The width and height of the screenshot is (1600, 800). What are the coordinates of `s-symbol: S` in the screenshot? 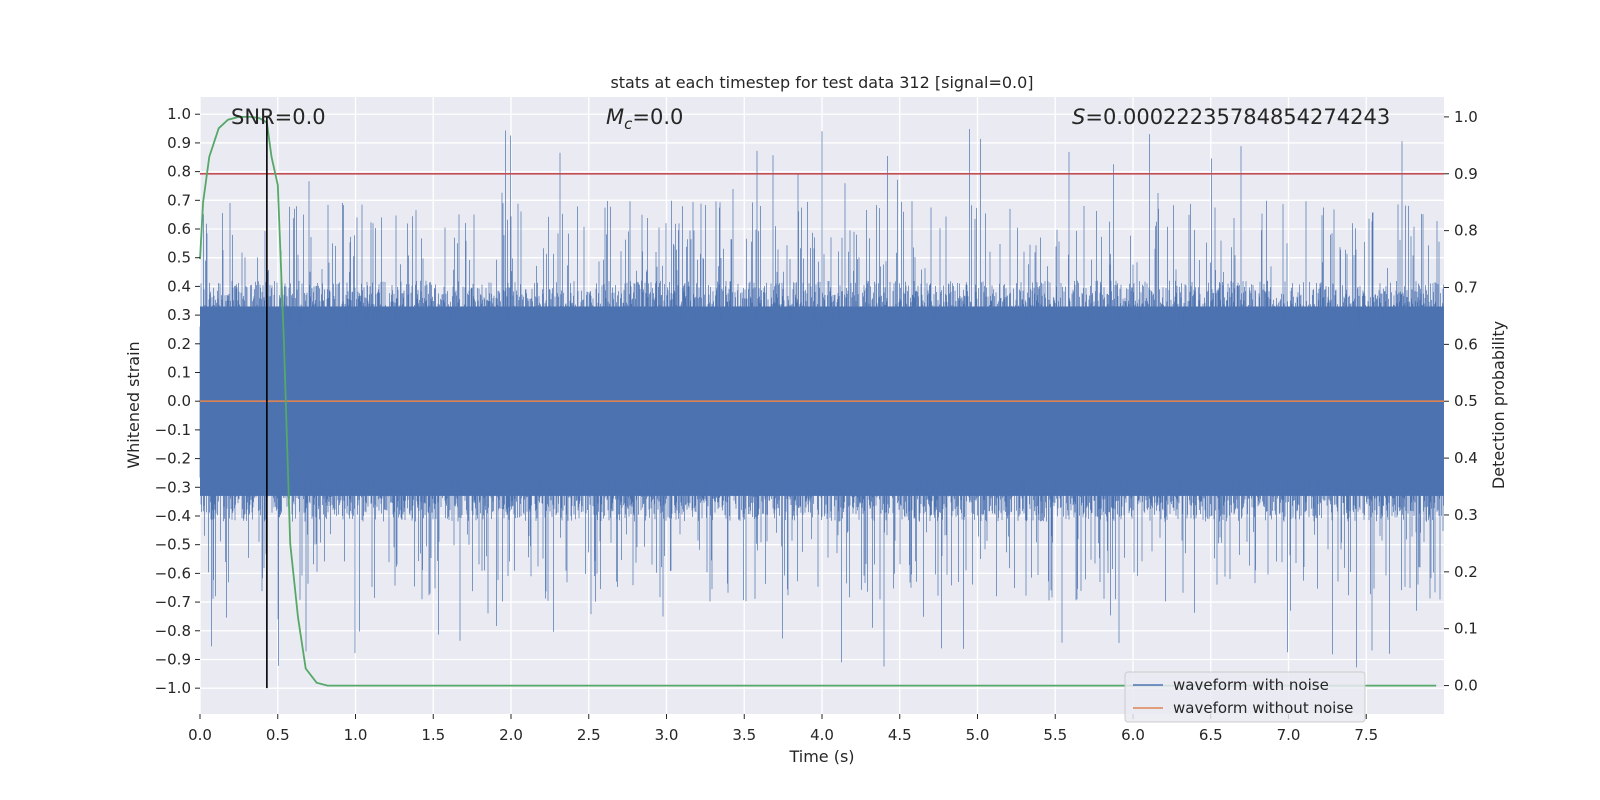 It's located at (1078, 117).